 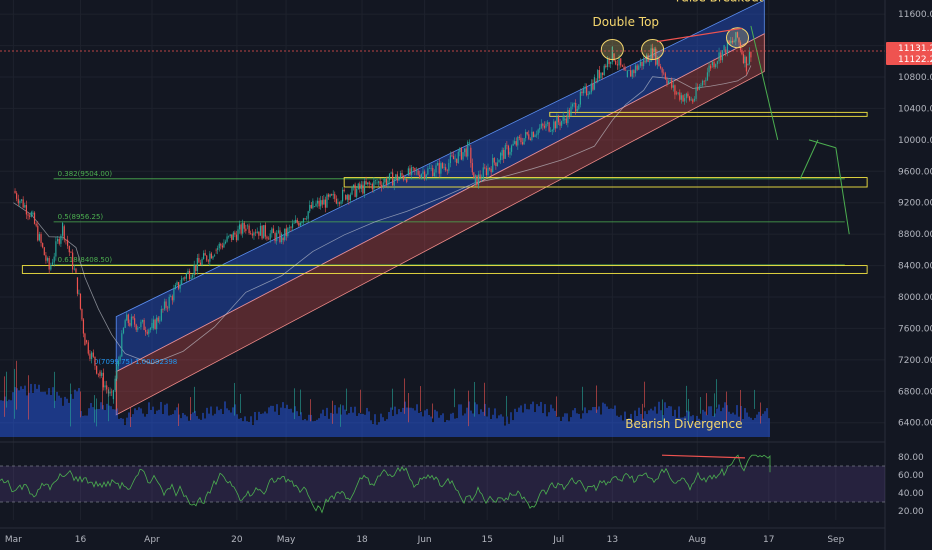 What do you see at coordinates (81, 217) in the screenshot?
I see `fib-level-label: 0.5(8956.25)` at bounding box center [81, 217].